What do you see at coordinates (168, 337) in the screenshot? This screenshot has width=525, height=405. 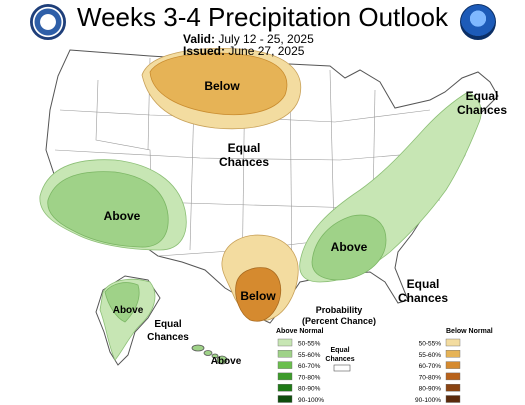 I see `label-equal-ak-2: Chances` at bounding box center [168, 337].